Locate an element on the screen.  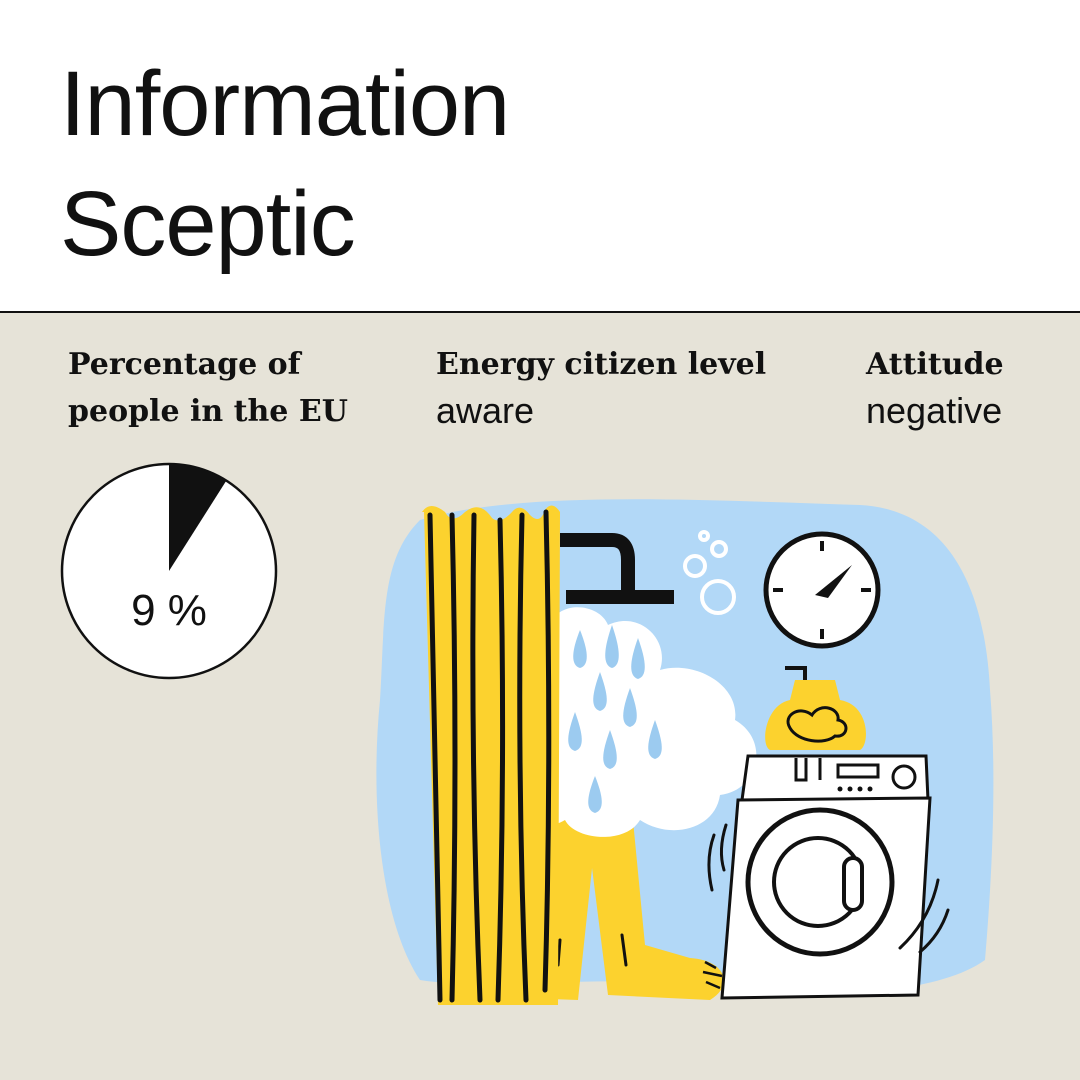
share-label-line-1: Percentage of is located at coordinates (184, 364).